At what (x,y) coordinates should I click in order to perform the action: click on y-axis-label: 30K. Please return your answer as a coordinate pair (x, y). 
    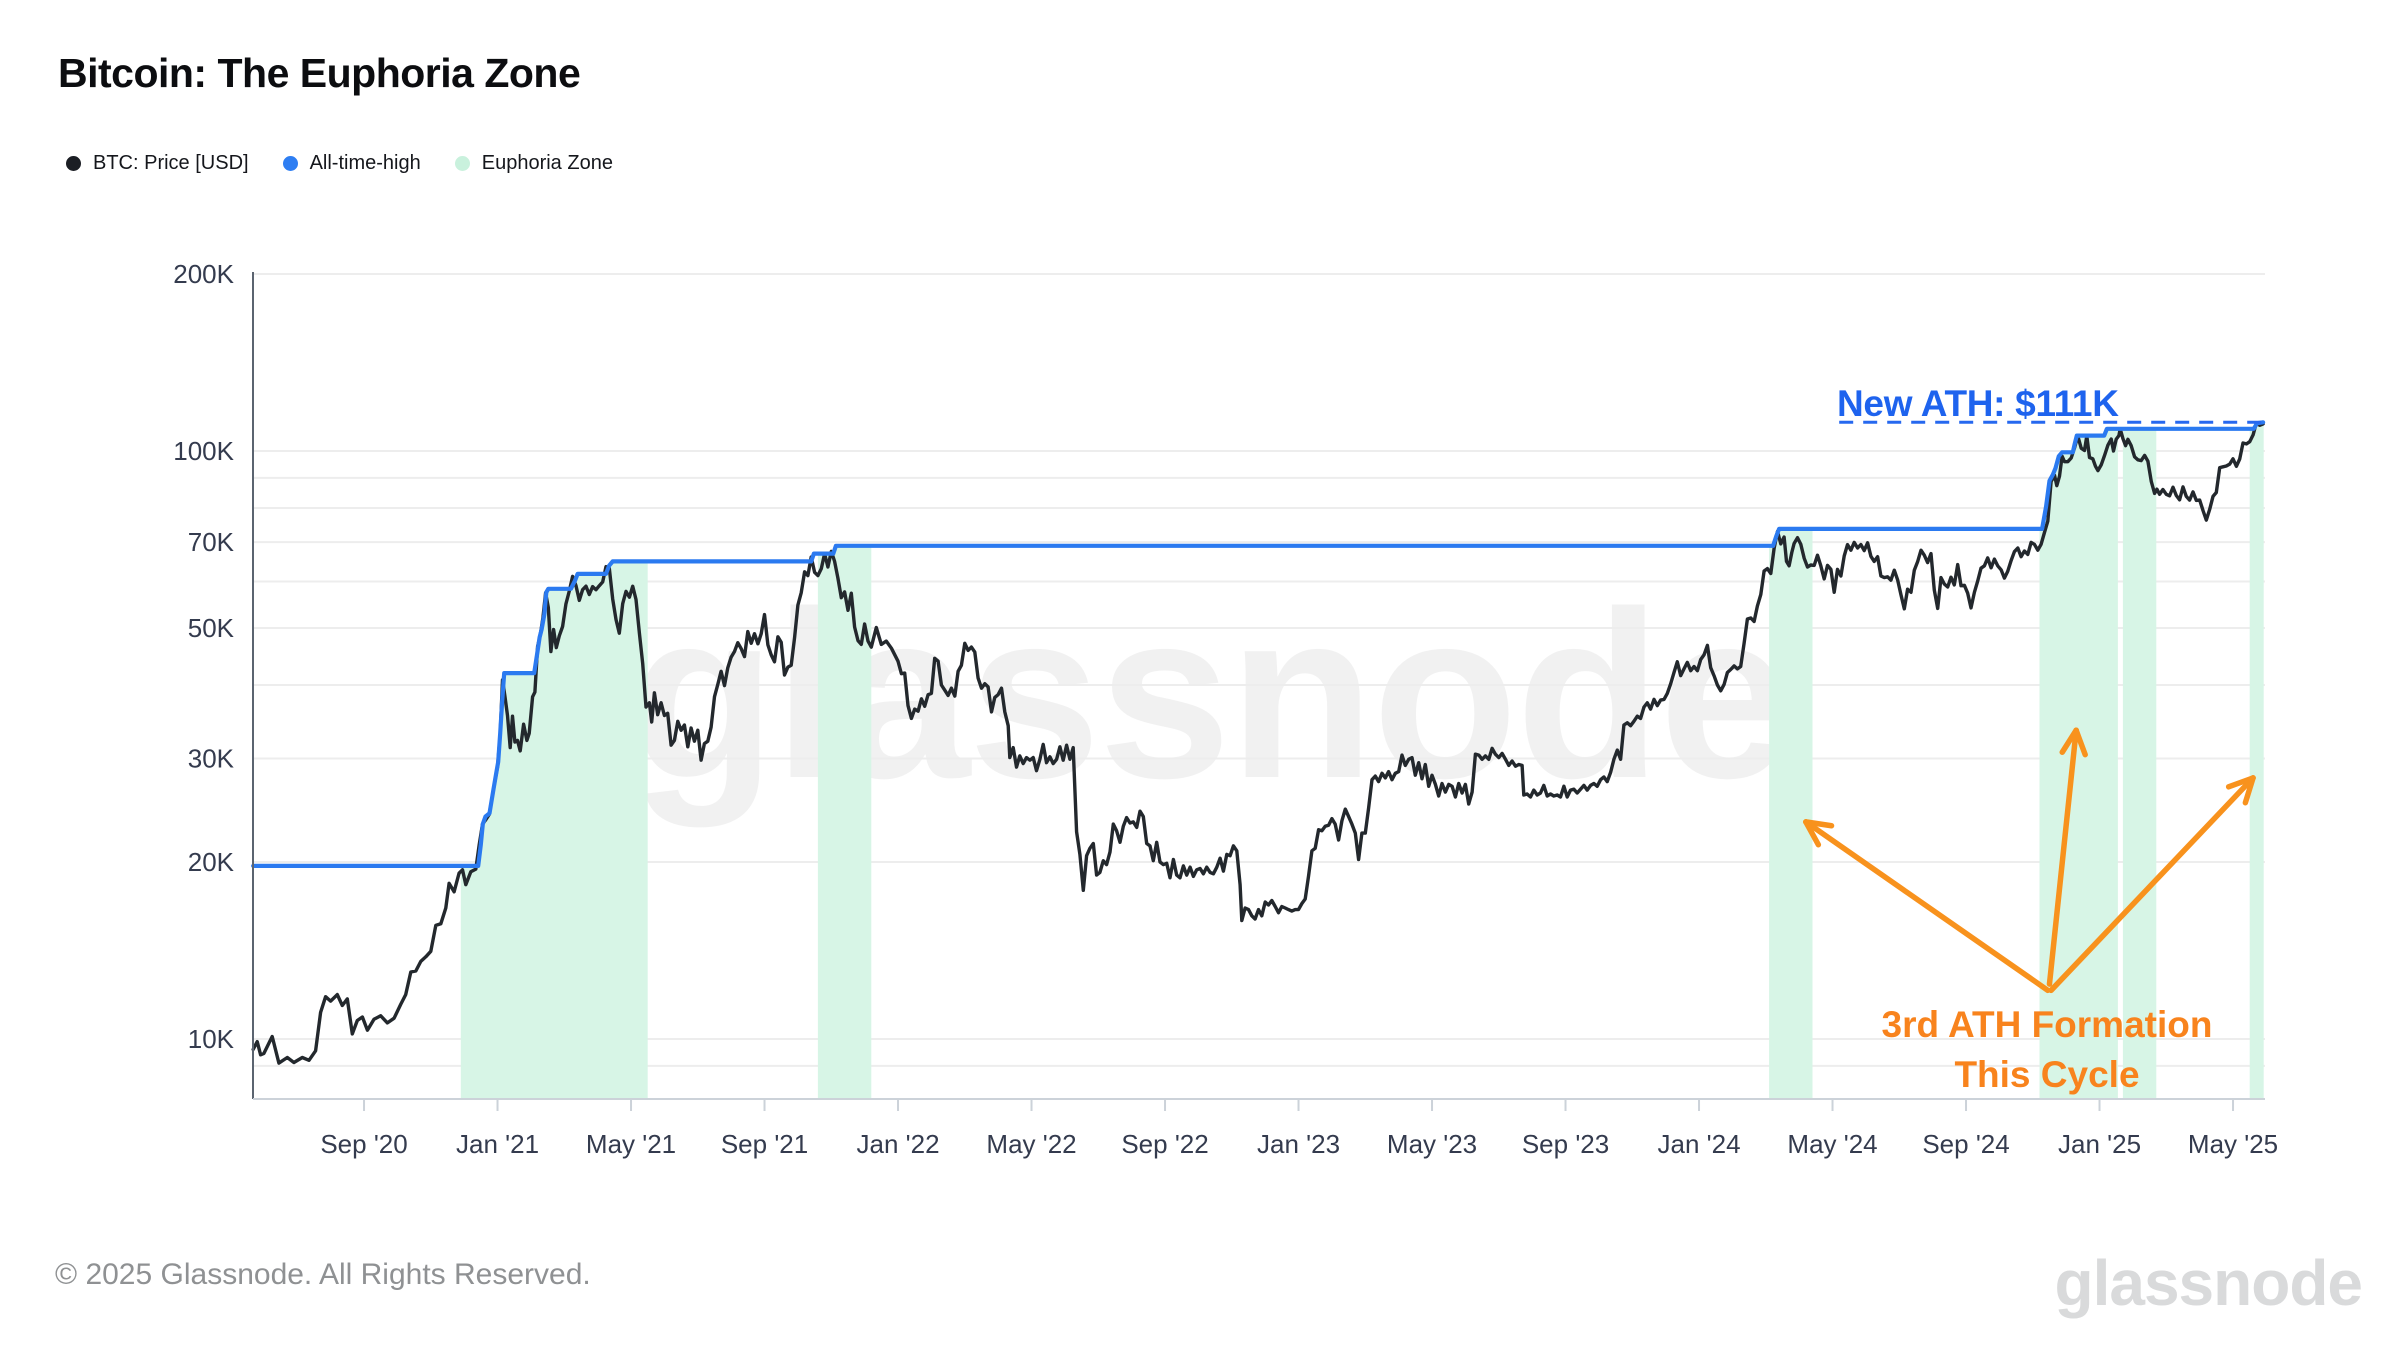
    Looking at the image, I should click on (211, 758).